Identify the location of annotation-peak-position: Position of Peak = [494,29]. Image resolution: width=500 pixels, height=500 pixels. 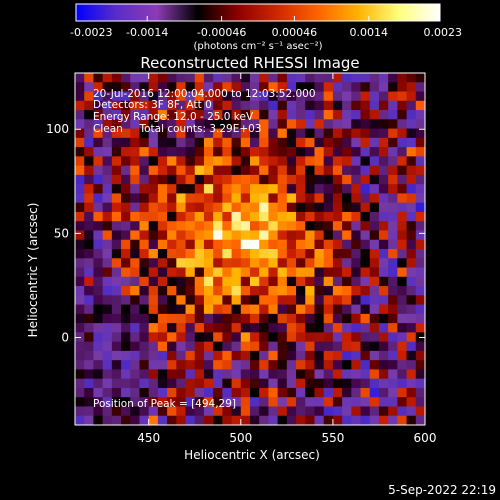
(164, 404).